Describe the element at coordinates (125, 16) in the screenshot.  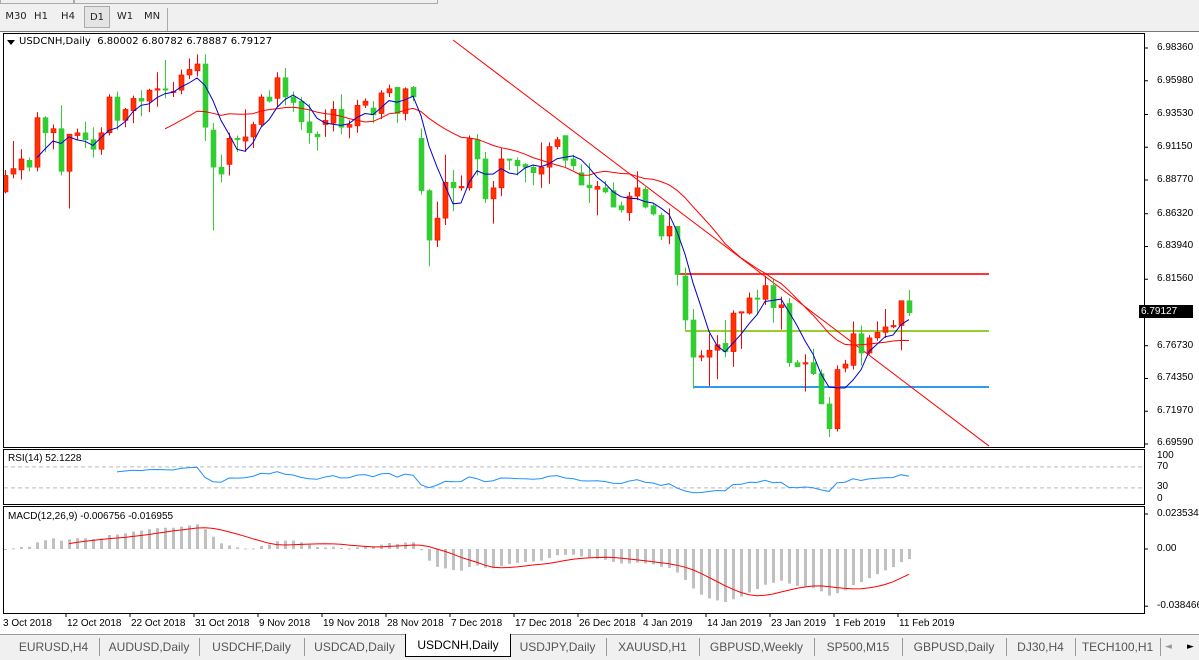
I see `timeframe-w1: W1` at that location.